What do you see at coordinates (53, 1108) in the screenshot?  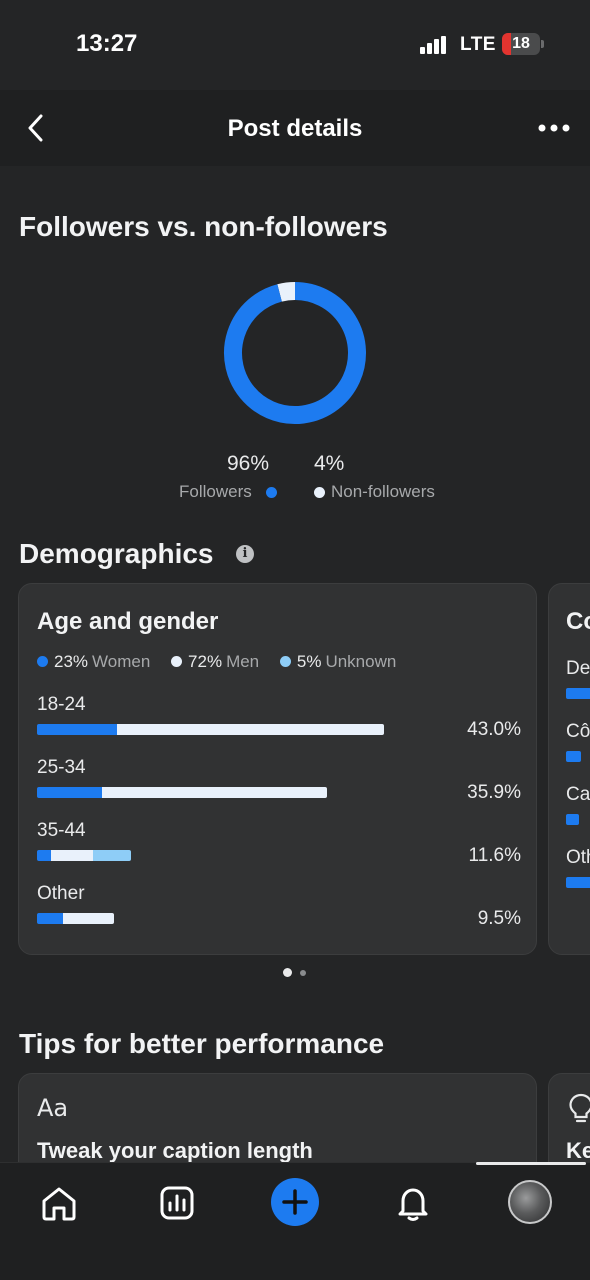 I see `text-format-icon: Aa` at bounding box center [53, 1108].